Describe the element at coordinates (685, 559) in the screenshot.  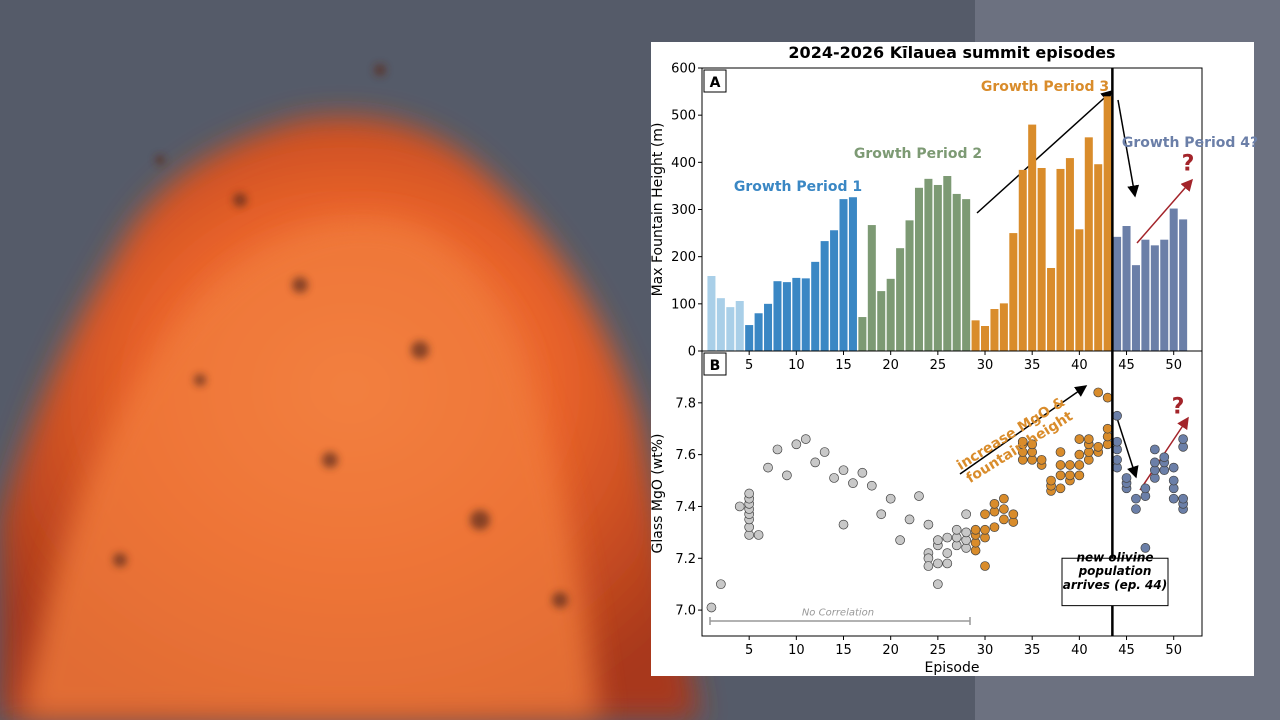
I see `y-tick-label: 7.2` at that location.